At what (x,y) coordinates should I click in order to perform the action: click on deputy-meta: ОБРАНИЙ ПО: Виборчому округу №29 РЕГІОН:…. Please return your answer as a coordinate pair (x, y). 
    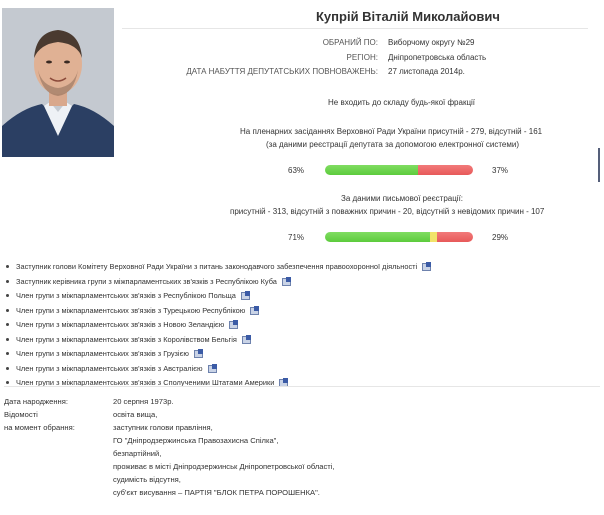
    Looking at the image, I should click on (355, 60).